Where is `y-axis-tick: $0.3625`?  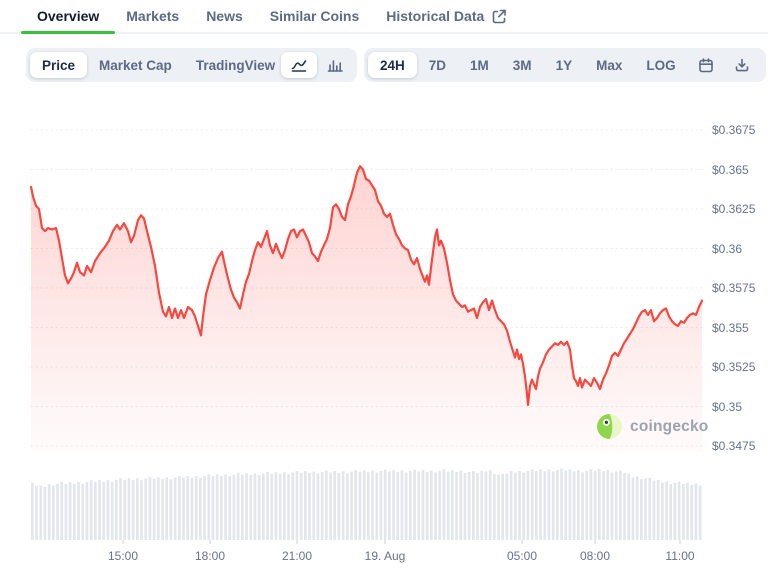 y-axis-tick: $0.3625 is located at coordinates (734, 209).